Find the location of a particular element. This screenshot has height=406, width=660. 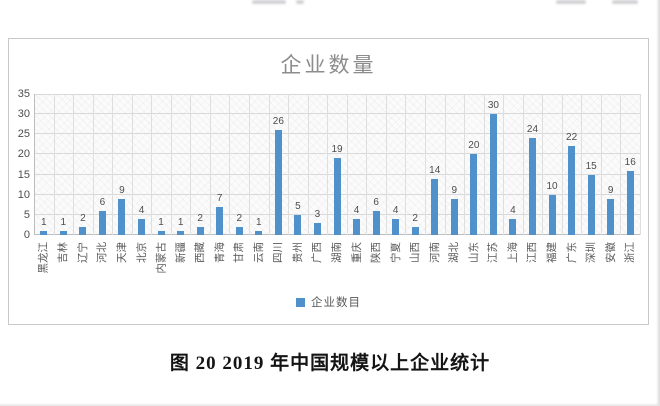

x-tick-label: 福建 is located at coordinates (552, 252).